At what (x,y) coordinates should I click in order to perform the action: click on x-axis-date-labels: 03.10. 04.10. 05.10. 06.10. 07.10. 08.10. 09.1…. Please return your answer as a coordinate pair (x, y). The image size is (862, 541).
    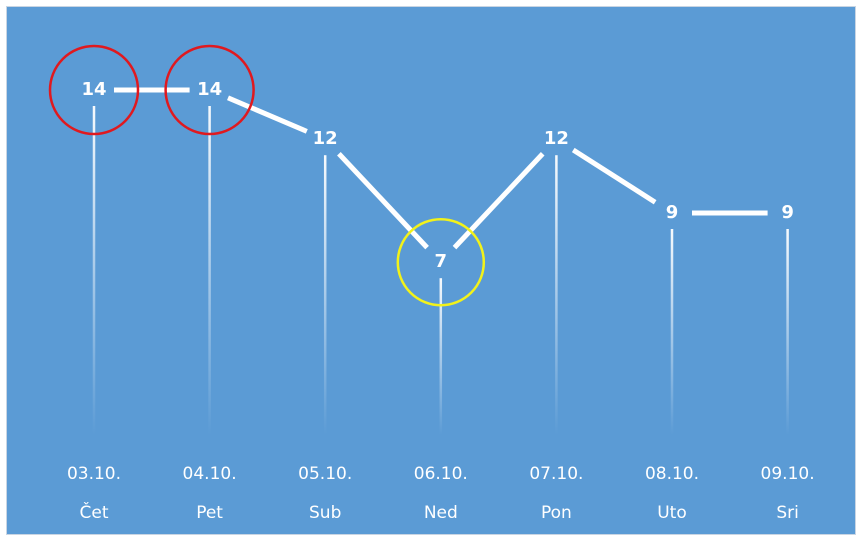
    Looking at the image, I should click on (441, 474).